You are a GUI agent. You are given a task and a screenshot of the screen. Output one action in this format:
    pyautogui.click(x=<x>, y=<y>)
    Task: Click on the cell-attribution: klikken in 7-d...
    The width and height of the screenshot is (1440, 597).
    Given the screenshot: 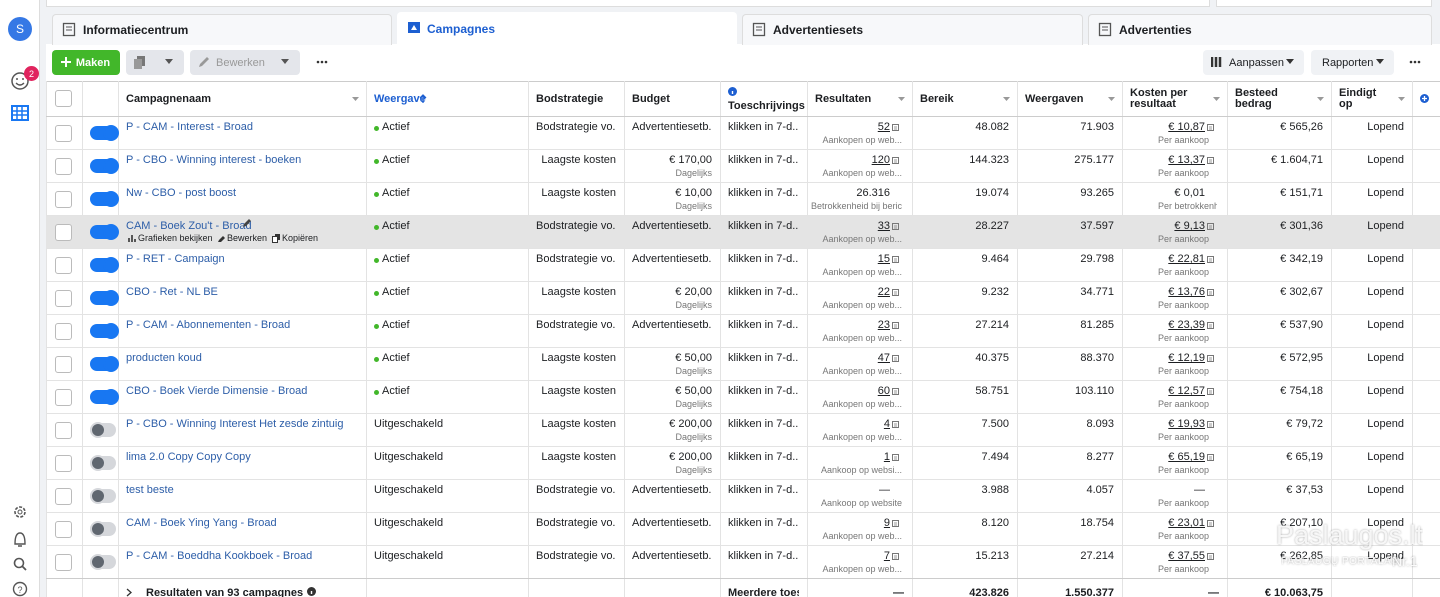 What is the action you would take?
    pyautogui.click(x=763, y=292)
    